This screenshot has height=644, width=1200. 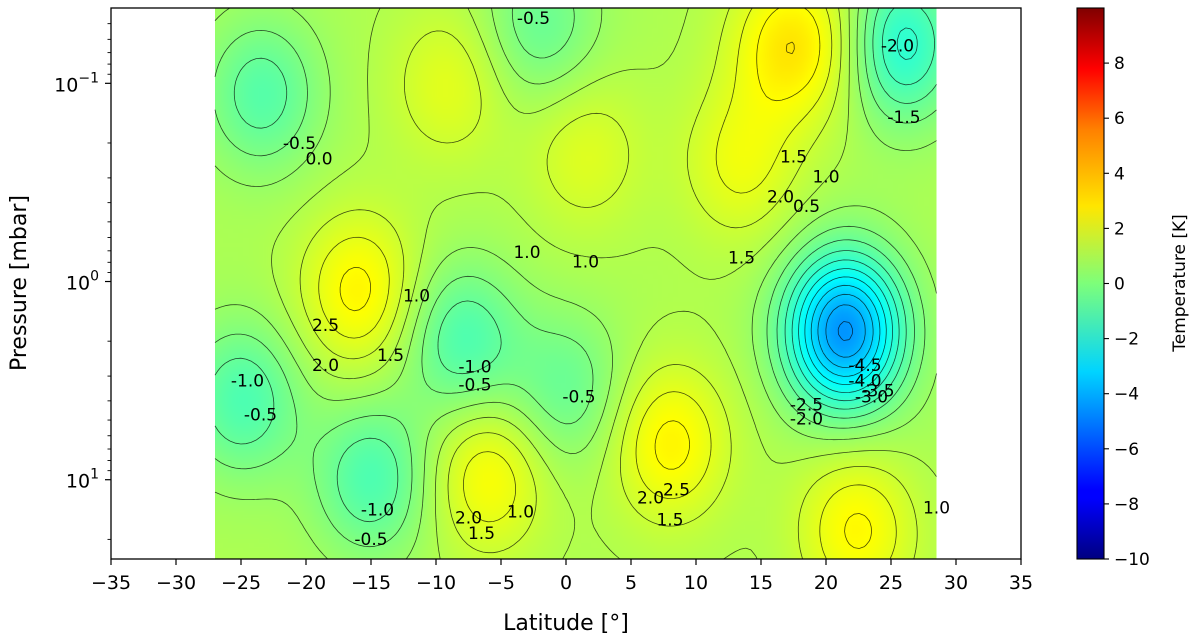 I want to click on colorbar-tick-label: −2, so click(x=1126, y=340).